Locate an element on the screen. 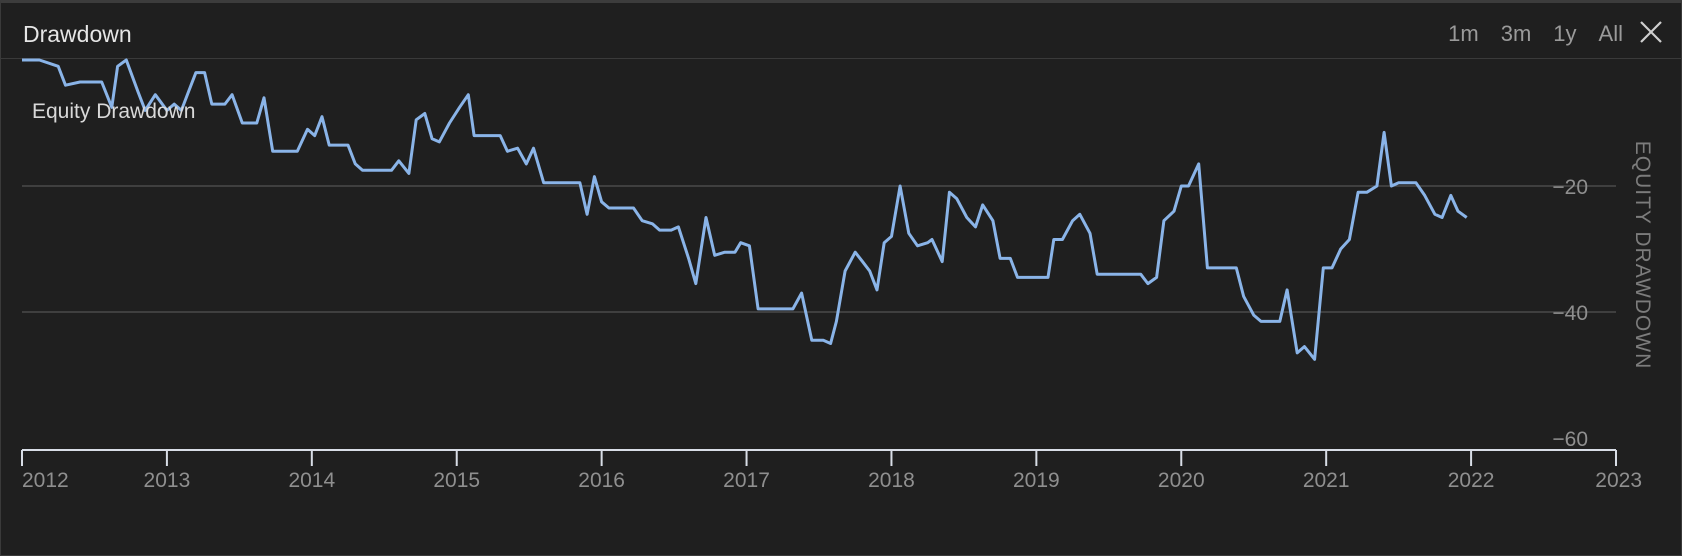 Image resolution: width=1682 pixels, height=556 pixels. range-1y-button: 1y is located at coordinates (1565, 33).